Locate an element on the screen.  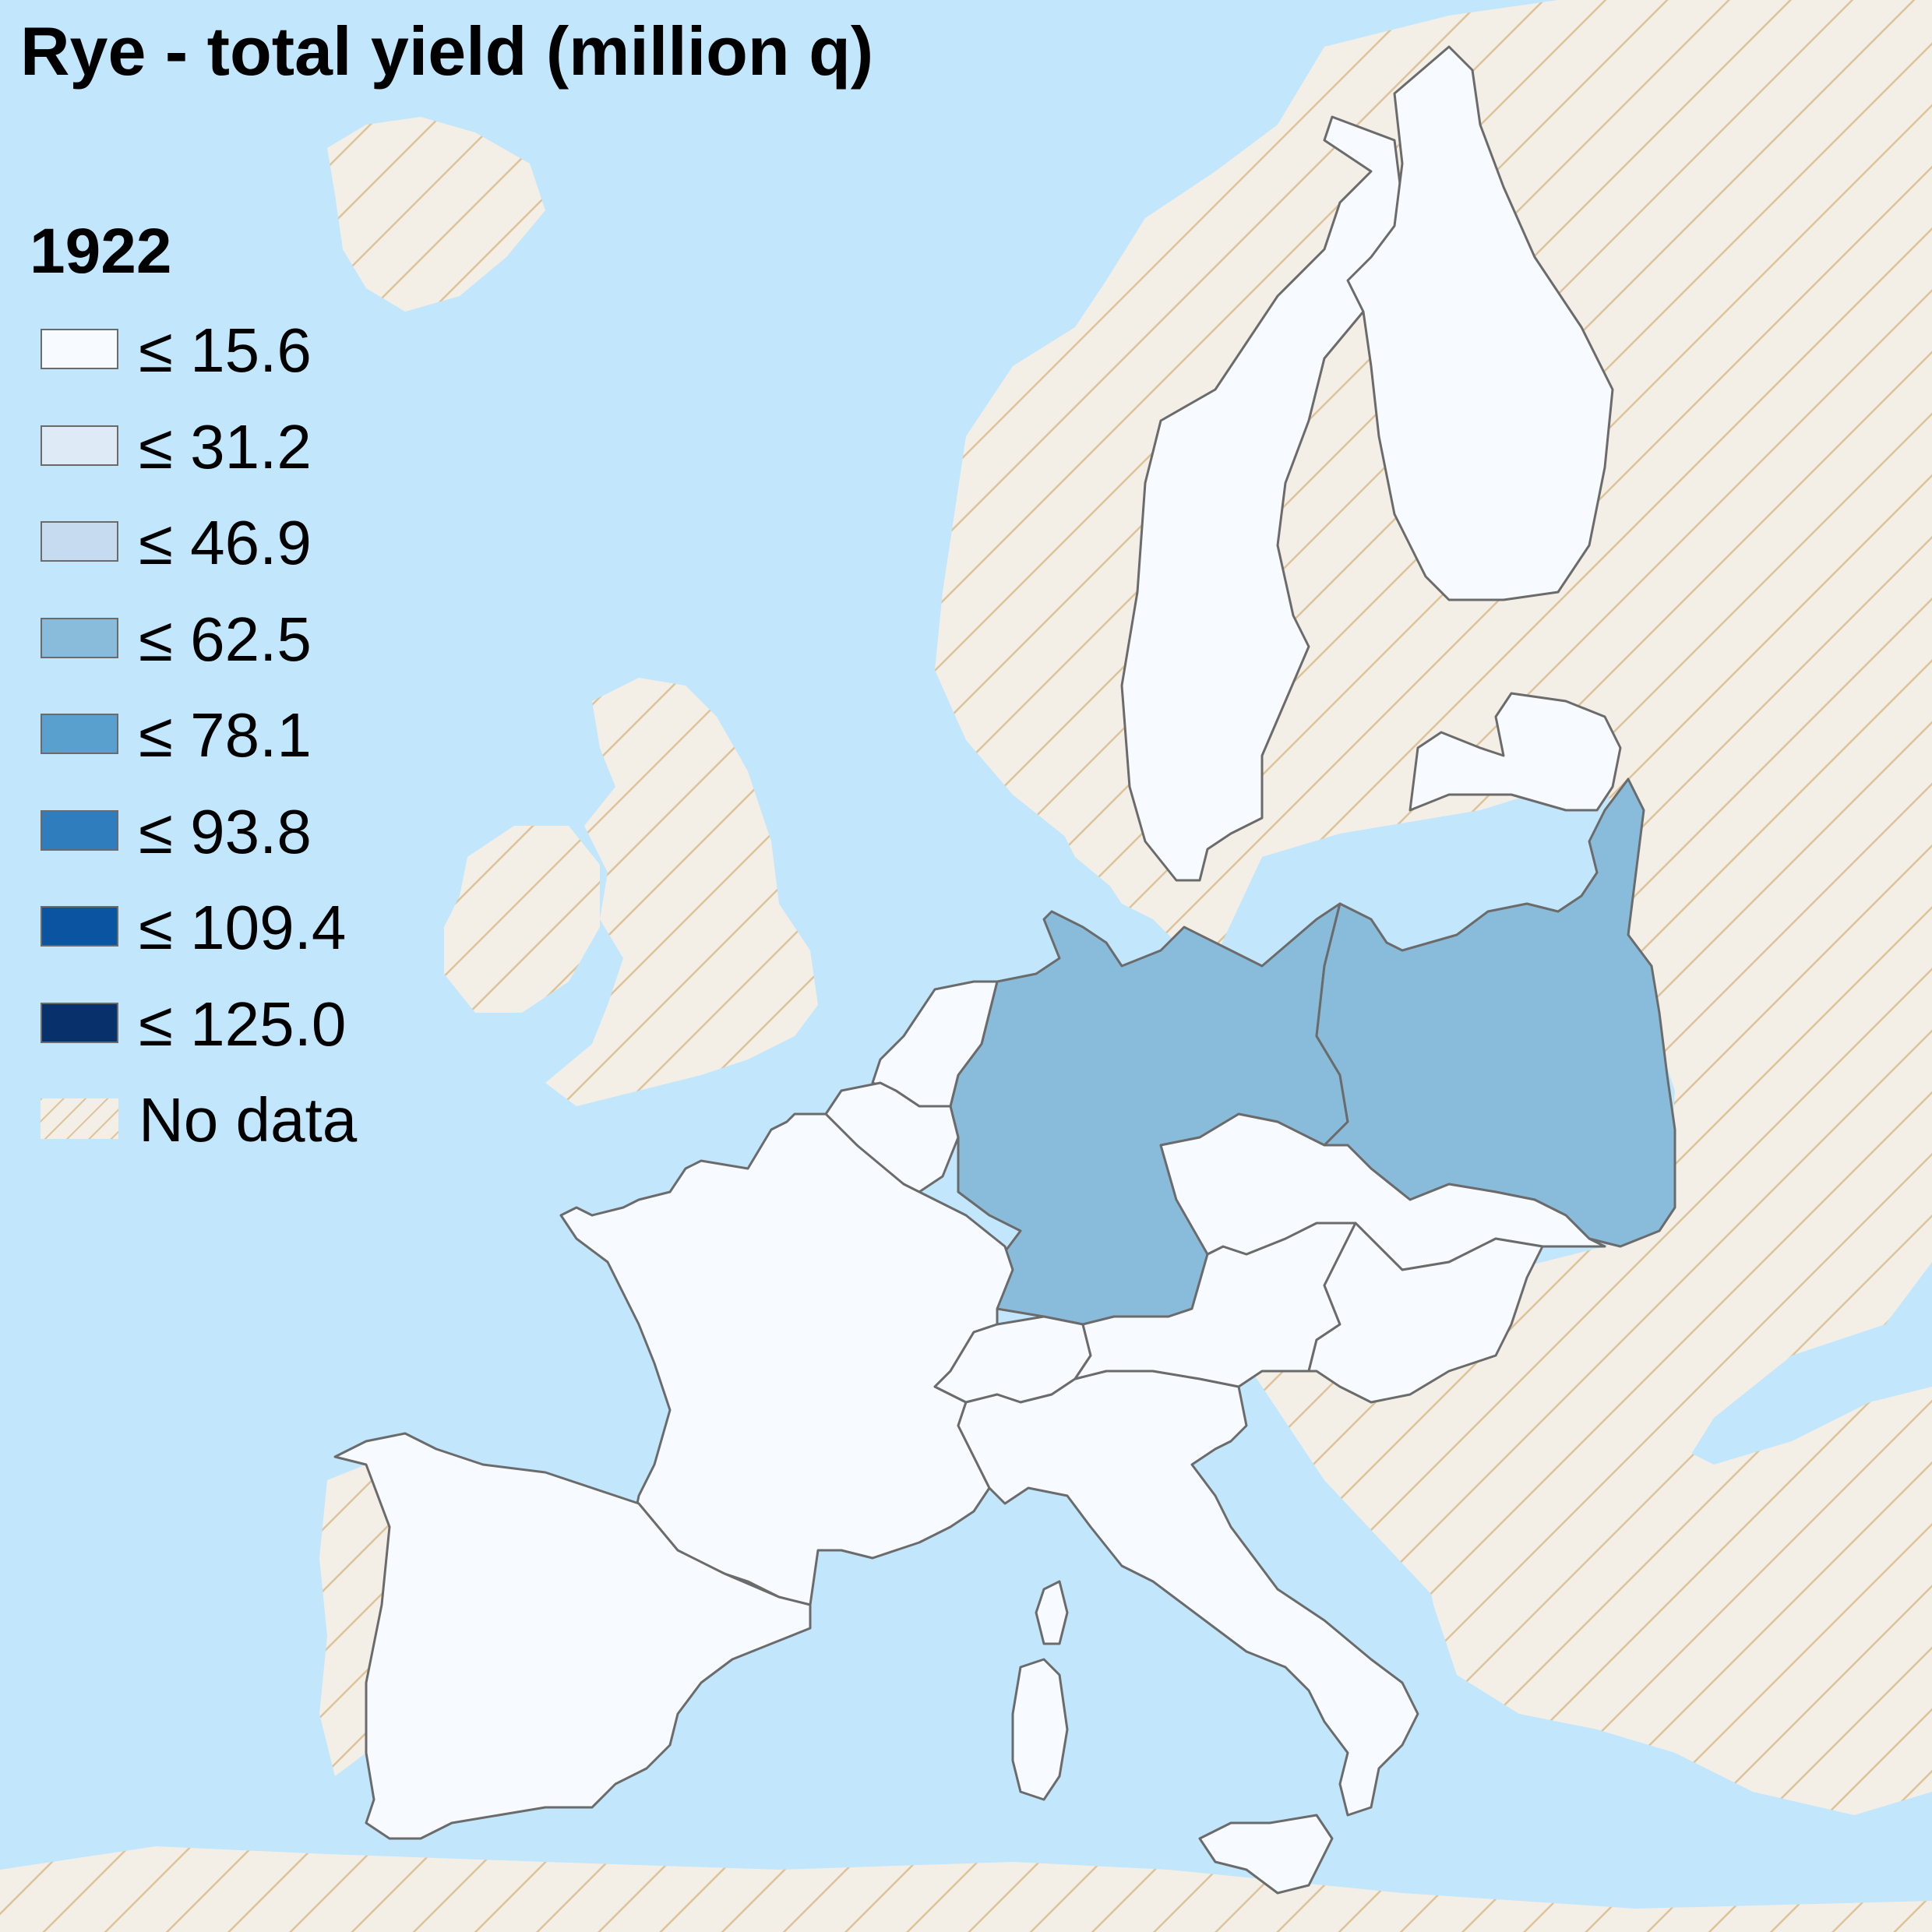
legend-label: ≤ 109.4 is located at coordinates (243, 927).